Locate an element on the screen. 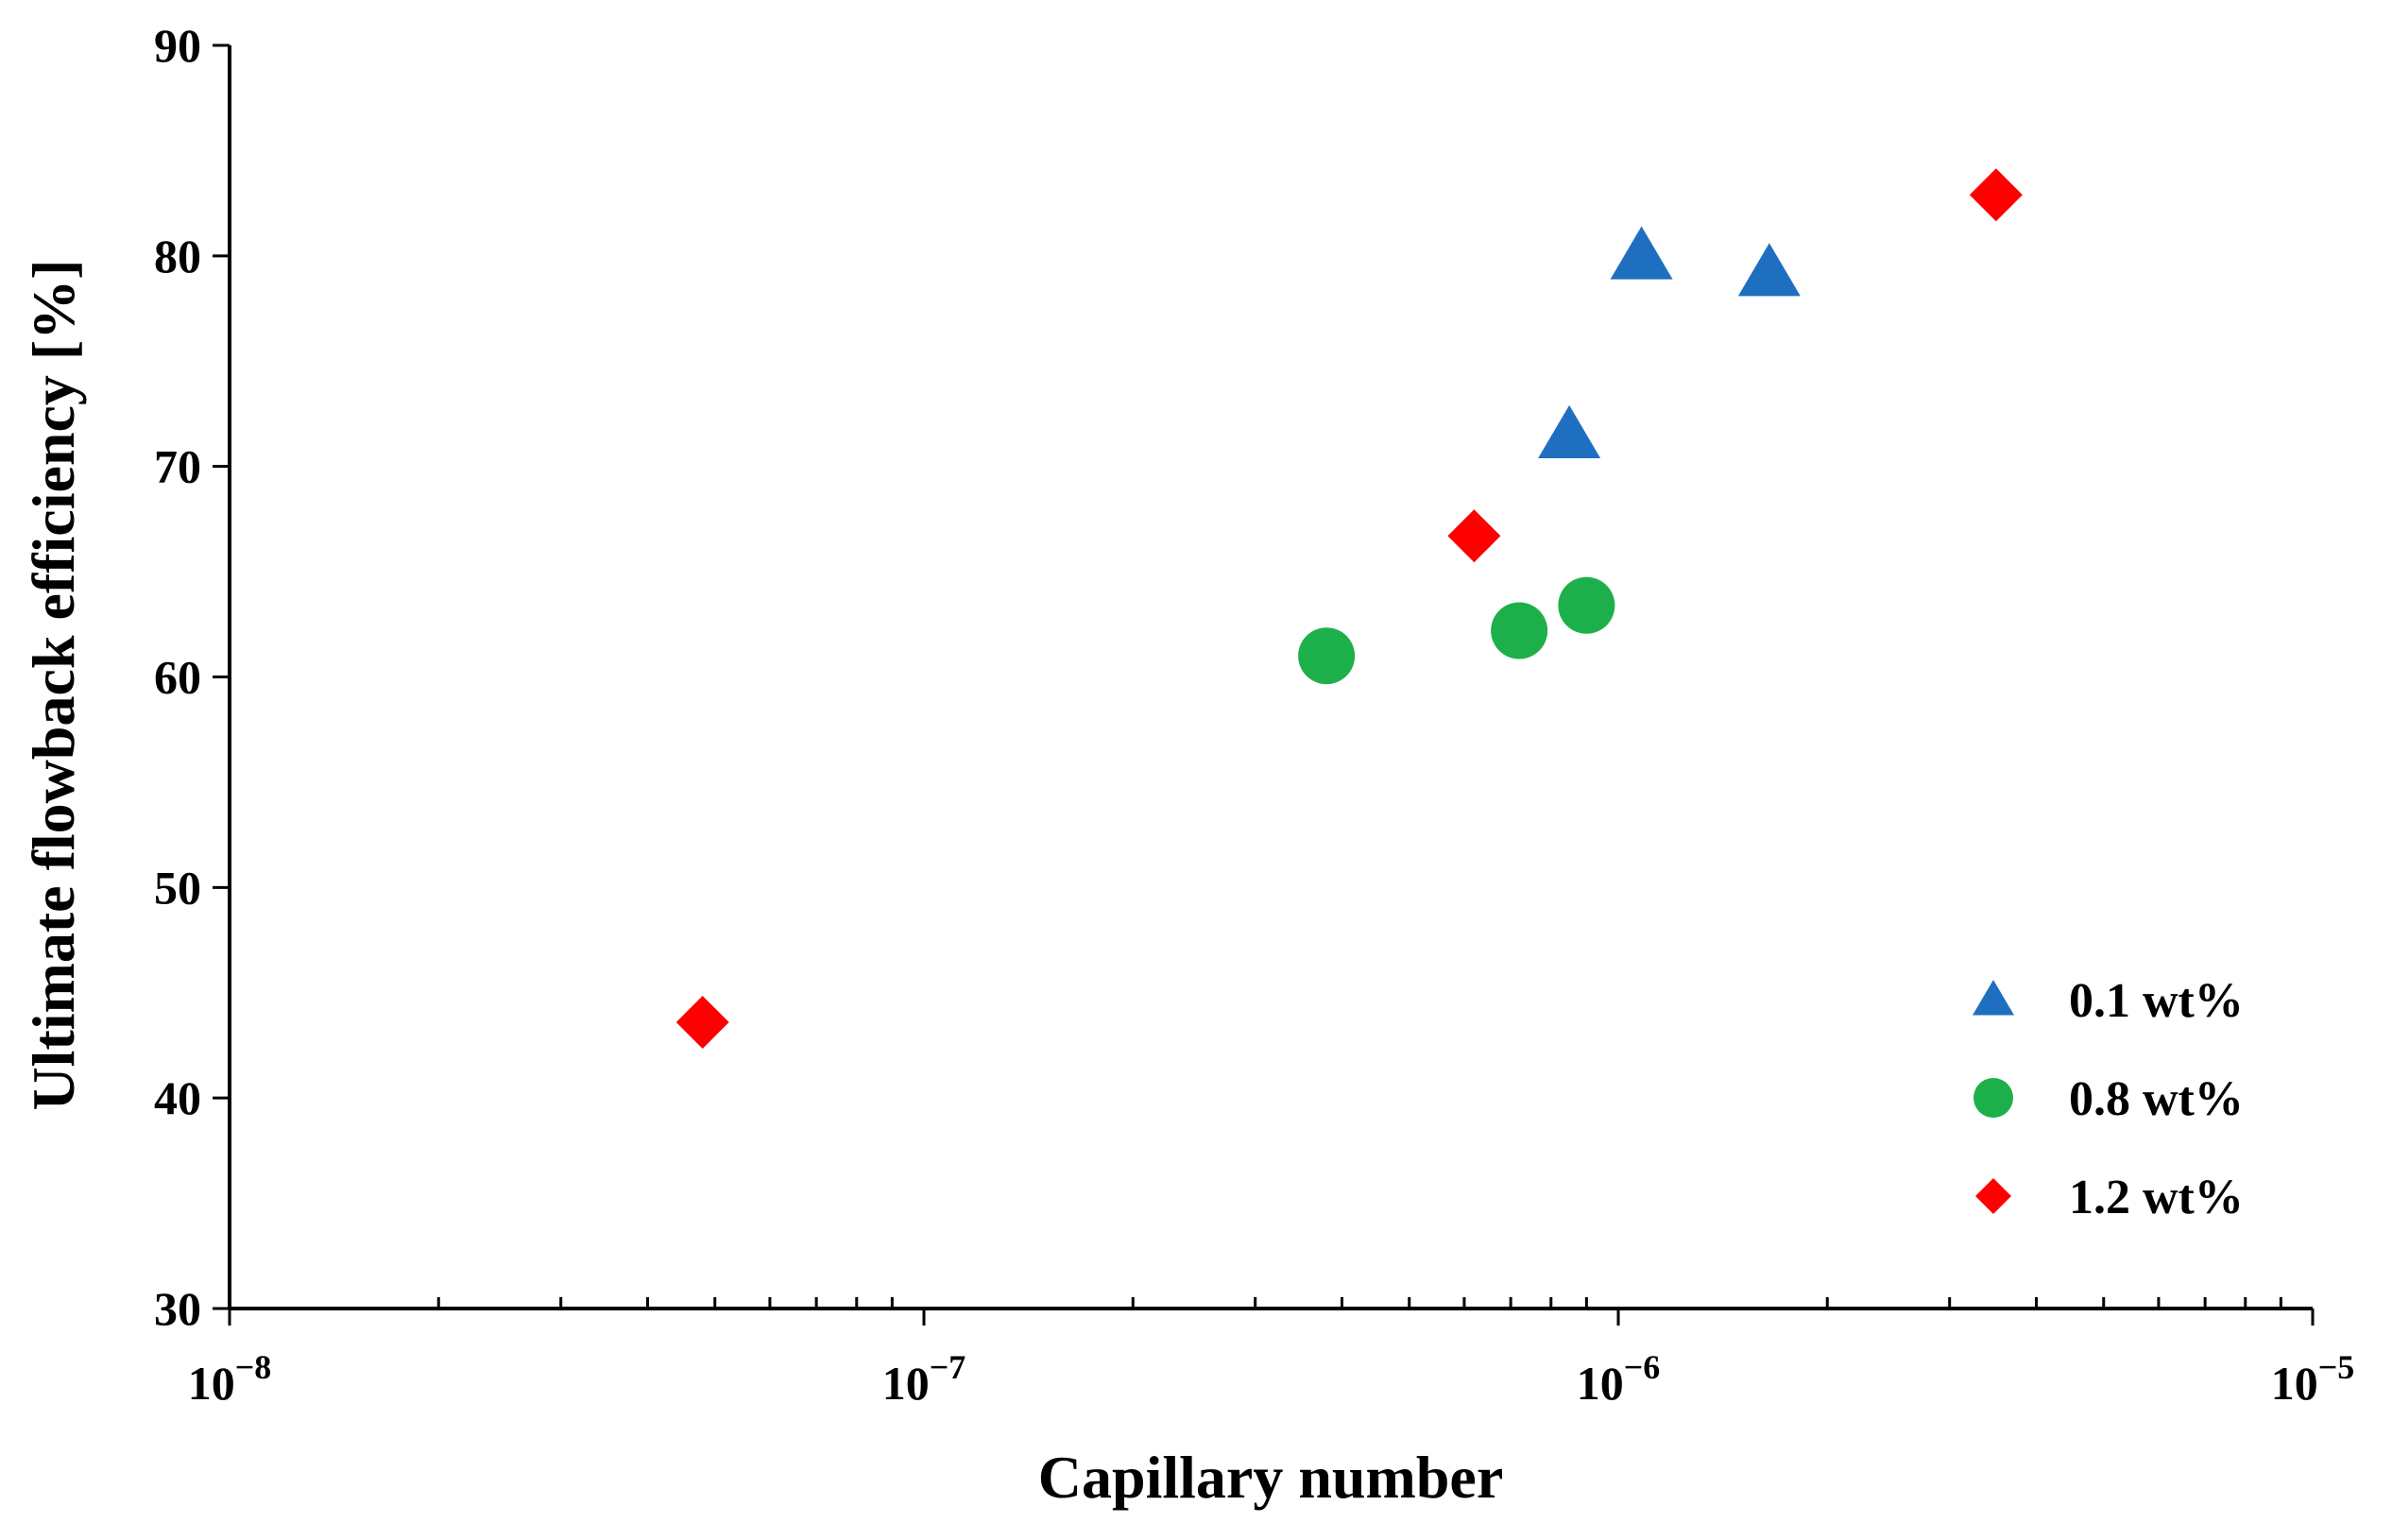 The image size is (2392, 1540). y-tick-label: 60 is located at coordinates (178, 678).